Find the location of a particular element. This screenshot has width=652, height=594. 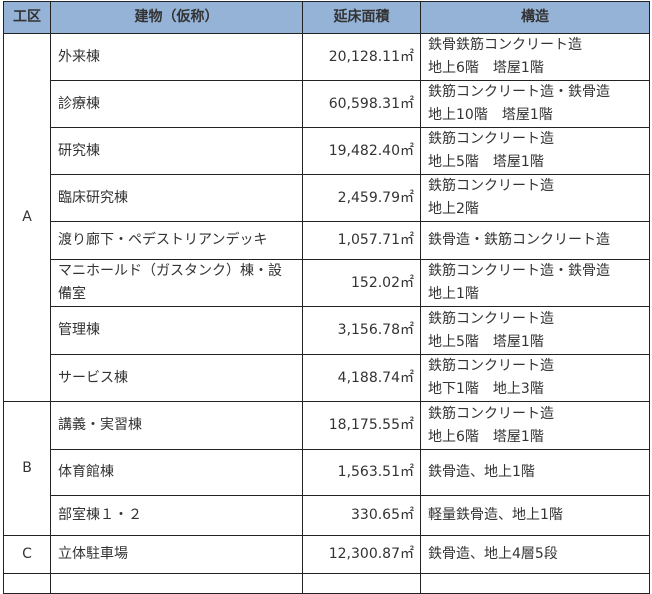

area-cell: 1,057.71㎡ is located at coordinates (361, 240).